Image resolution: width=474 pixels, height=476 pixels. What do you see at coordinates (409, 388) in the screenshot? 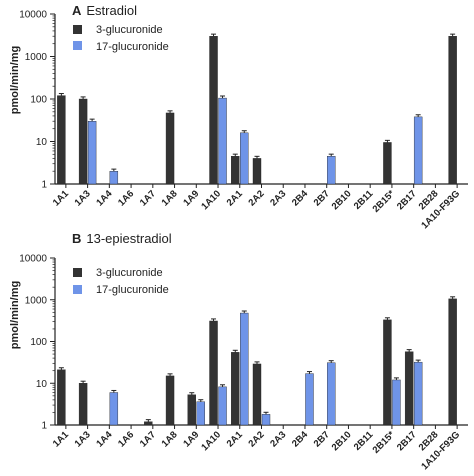
I see `bar-3-glucuronide-2b17` at bounding box center [409, 388].